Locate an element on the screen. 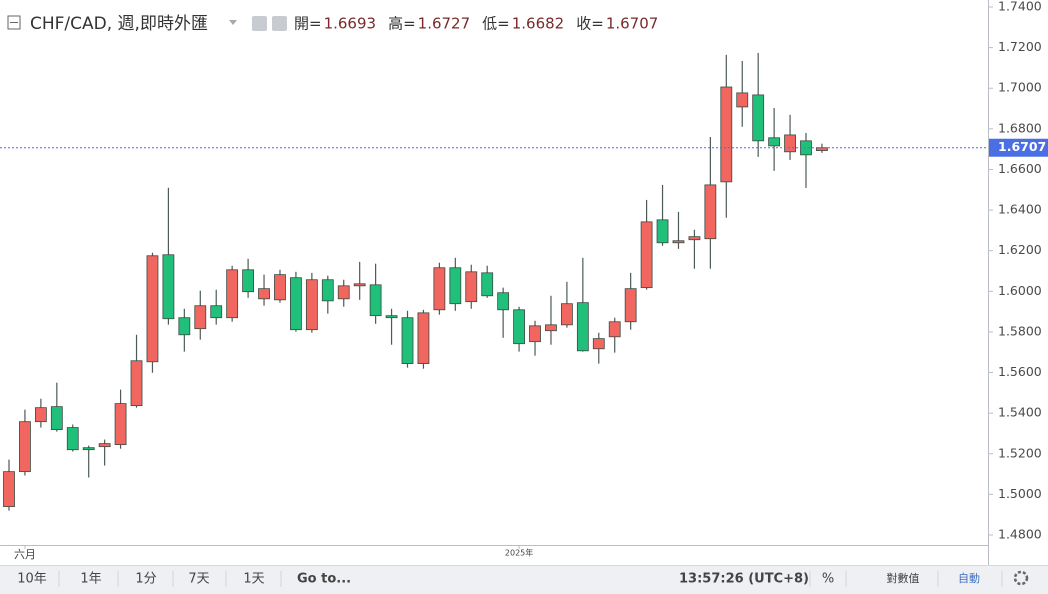  settings-gear is located at coordinates (1021, 578).